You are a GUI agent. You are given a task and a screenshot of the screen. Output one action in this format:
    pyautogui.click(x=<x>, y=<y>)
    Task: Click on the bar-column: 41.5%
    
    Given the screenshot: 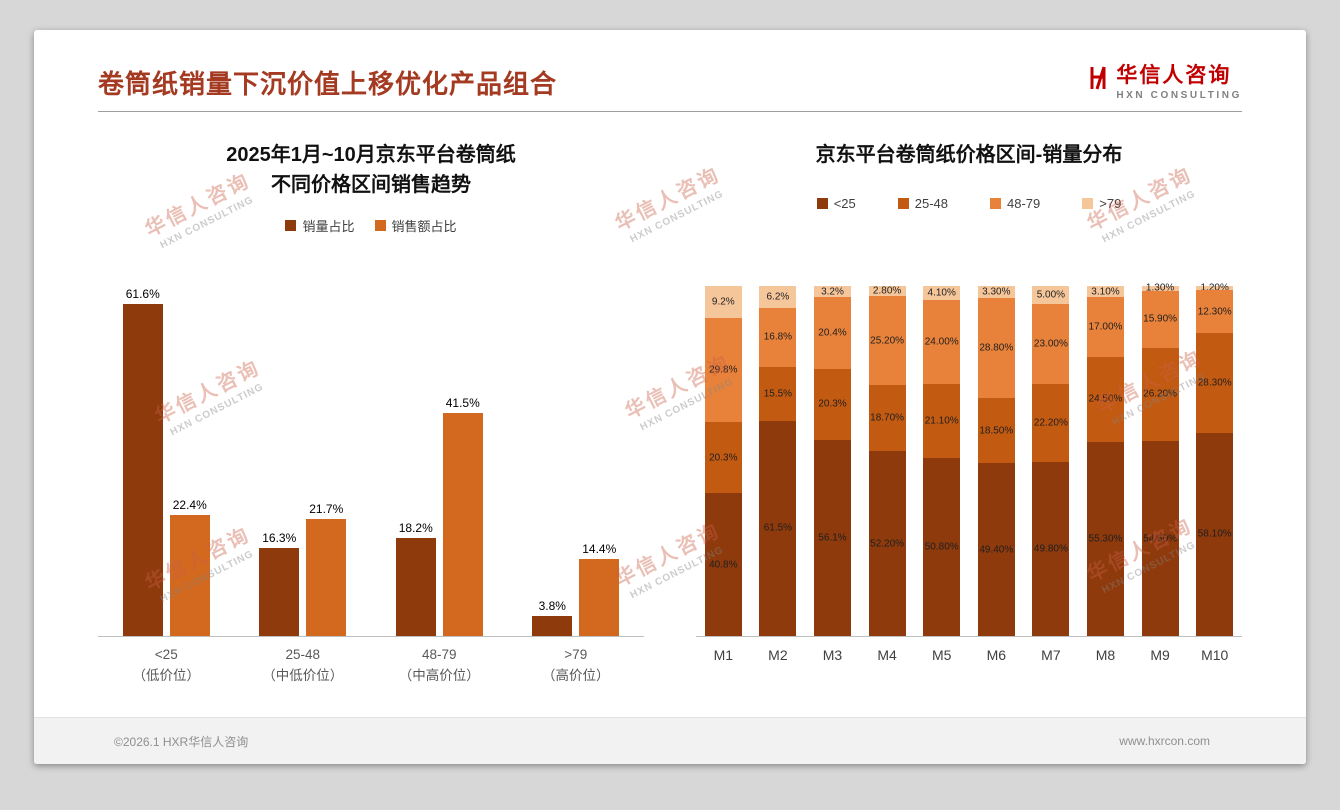 What is the action you would take?
    pyautogui.click(x=462, y=461)
    